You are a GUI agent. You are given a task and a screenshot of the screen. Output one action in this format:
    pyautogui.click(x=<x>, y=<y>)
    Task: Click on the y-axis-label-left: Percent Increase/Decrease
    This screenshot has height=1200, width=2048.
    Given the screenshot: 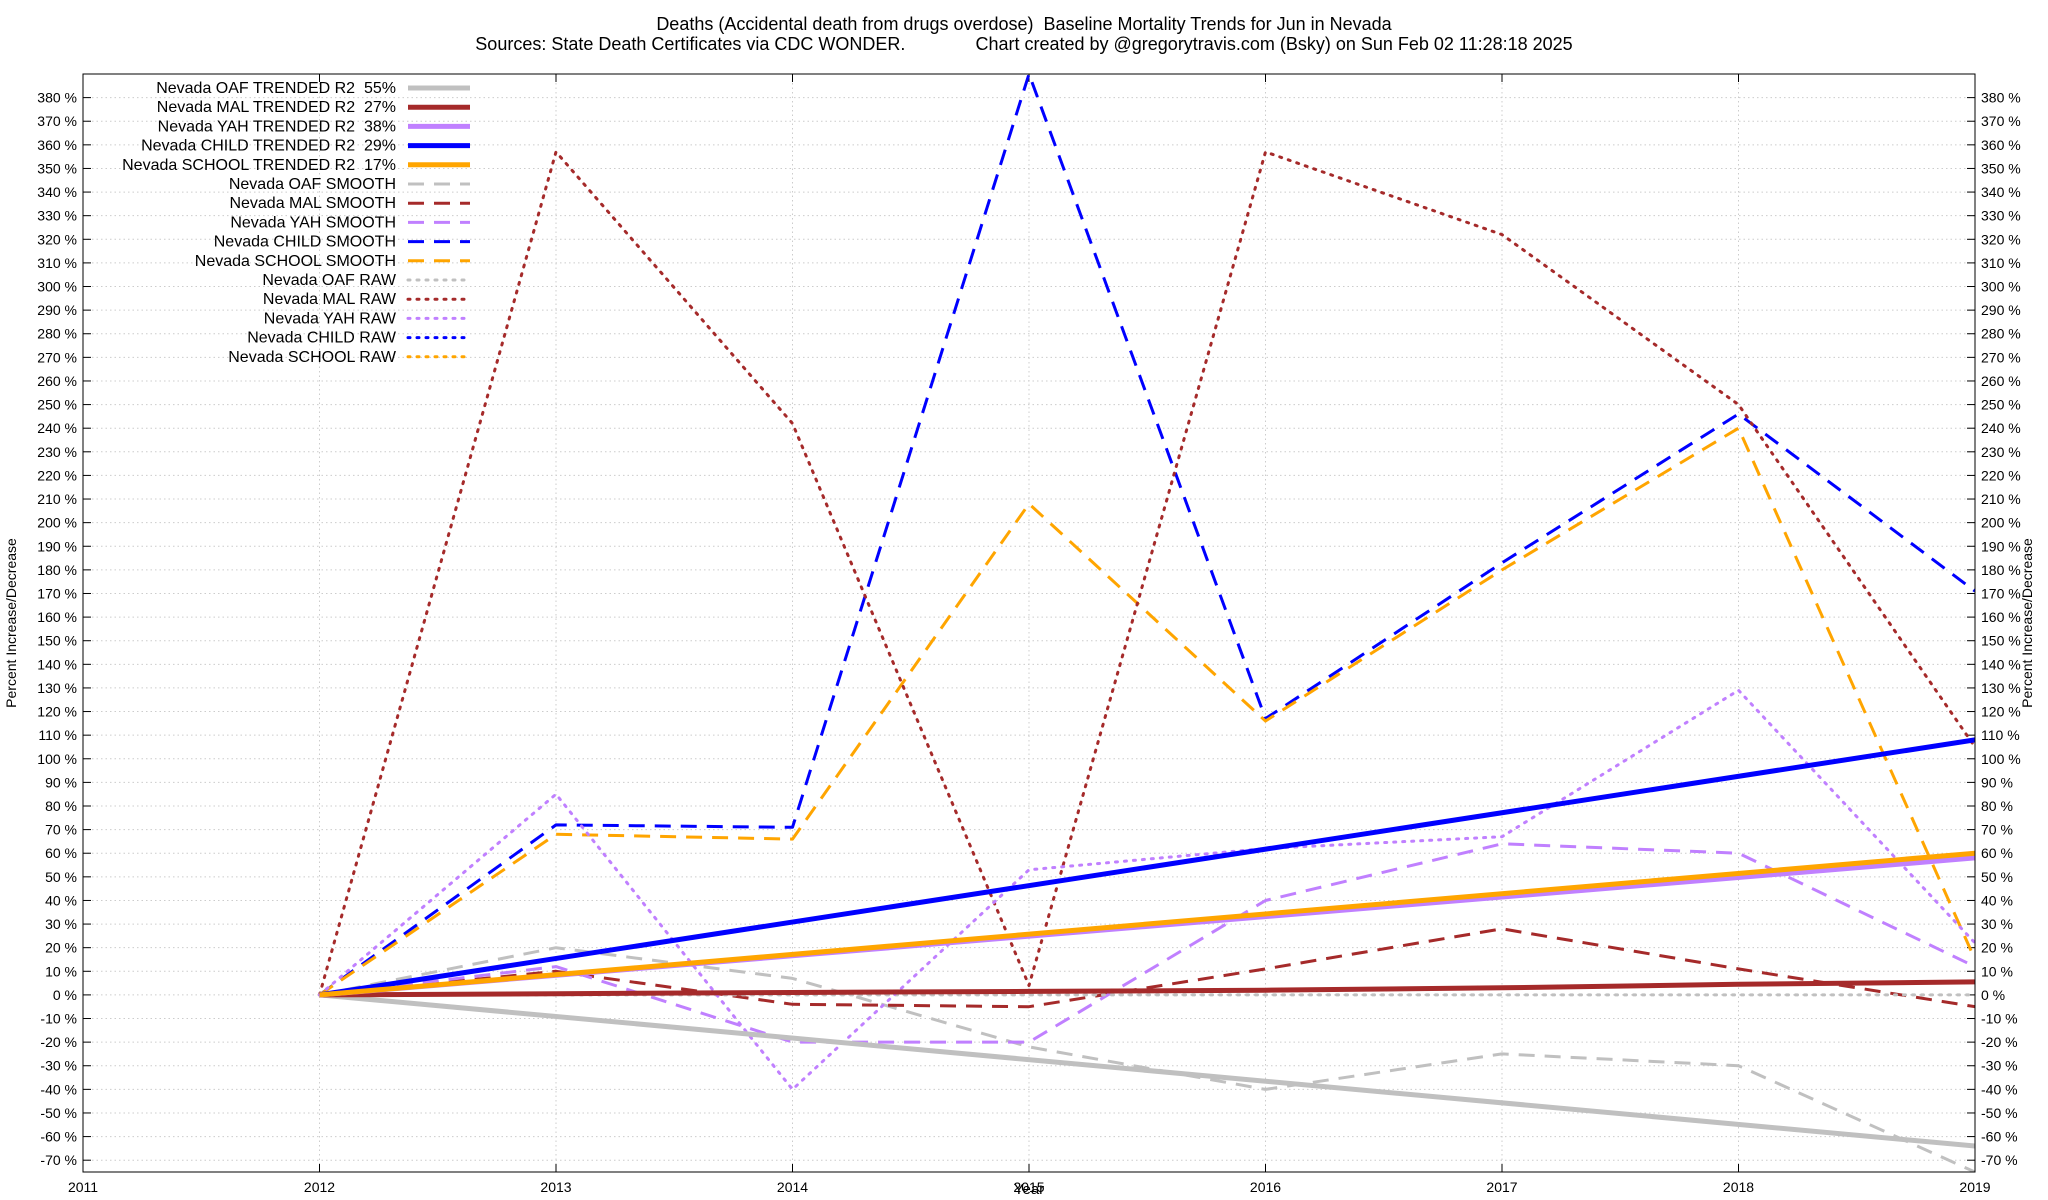 What is the action you would take?
    pyautogui.click(x=11, y=623)
    